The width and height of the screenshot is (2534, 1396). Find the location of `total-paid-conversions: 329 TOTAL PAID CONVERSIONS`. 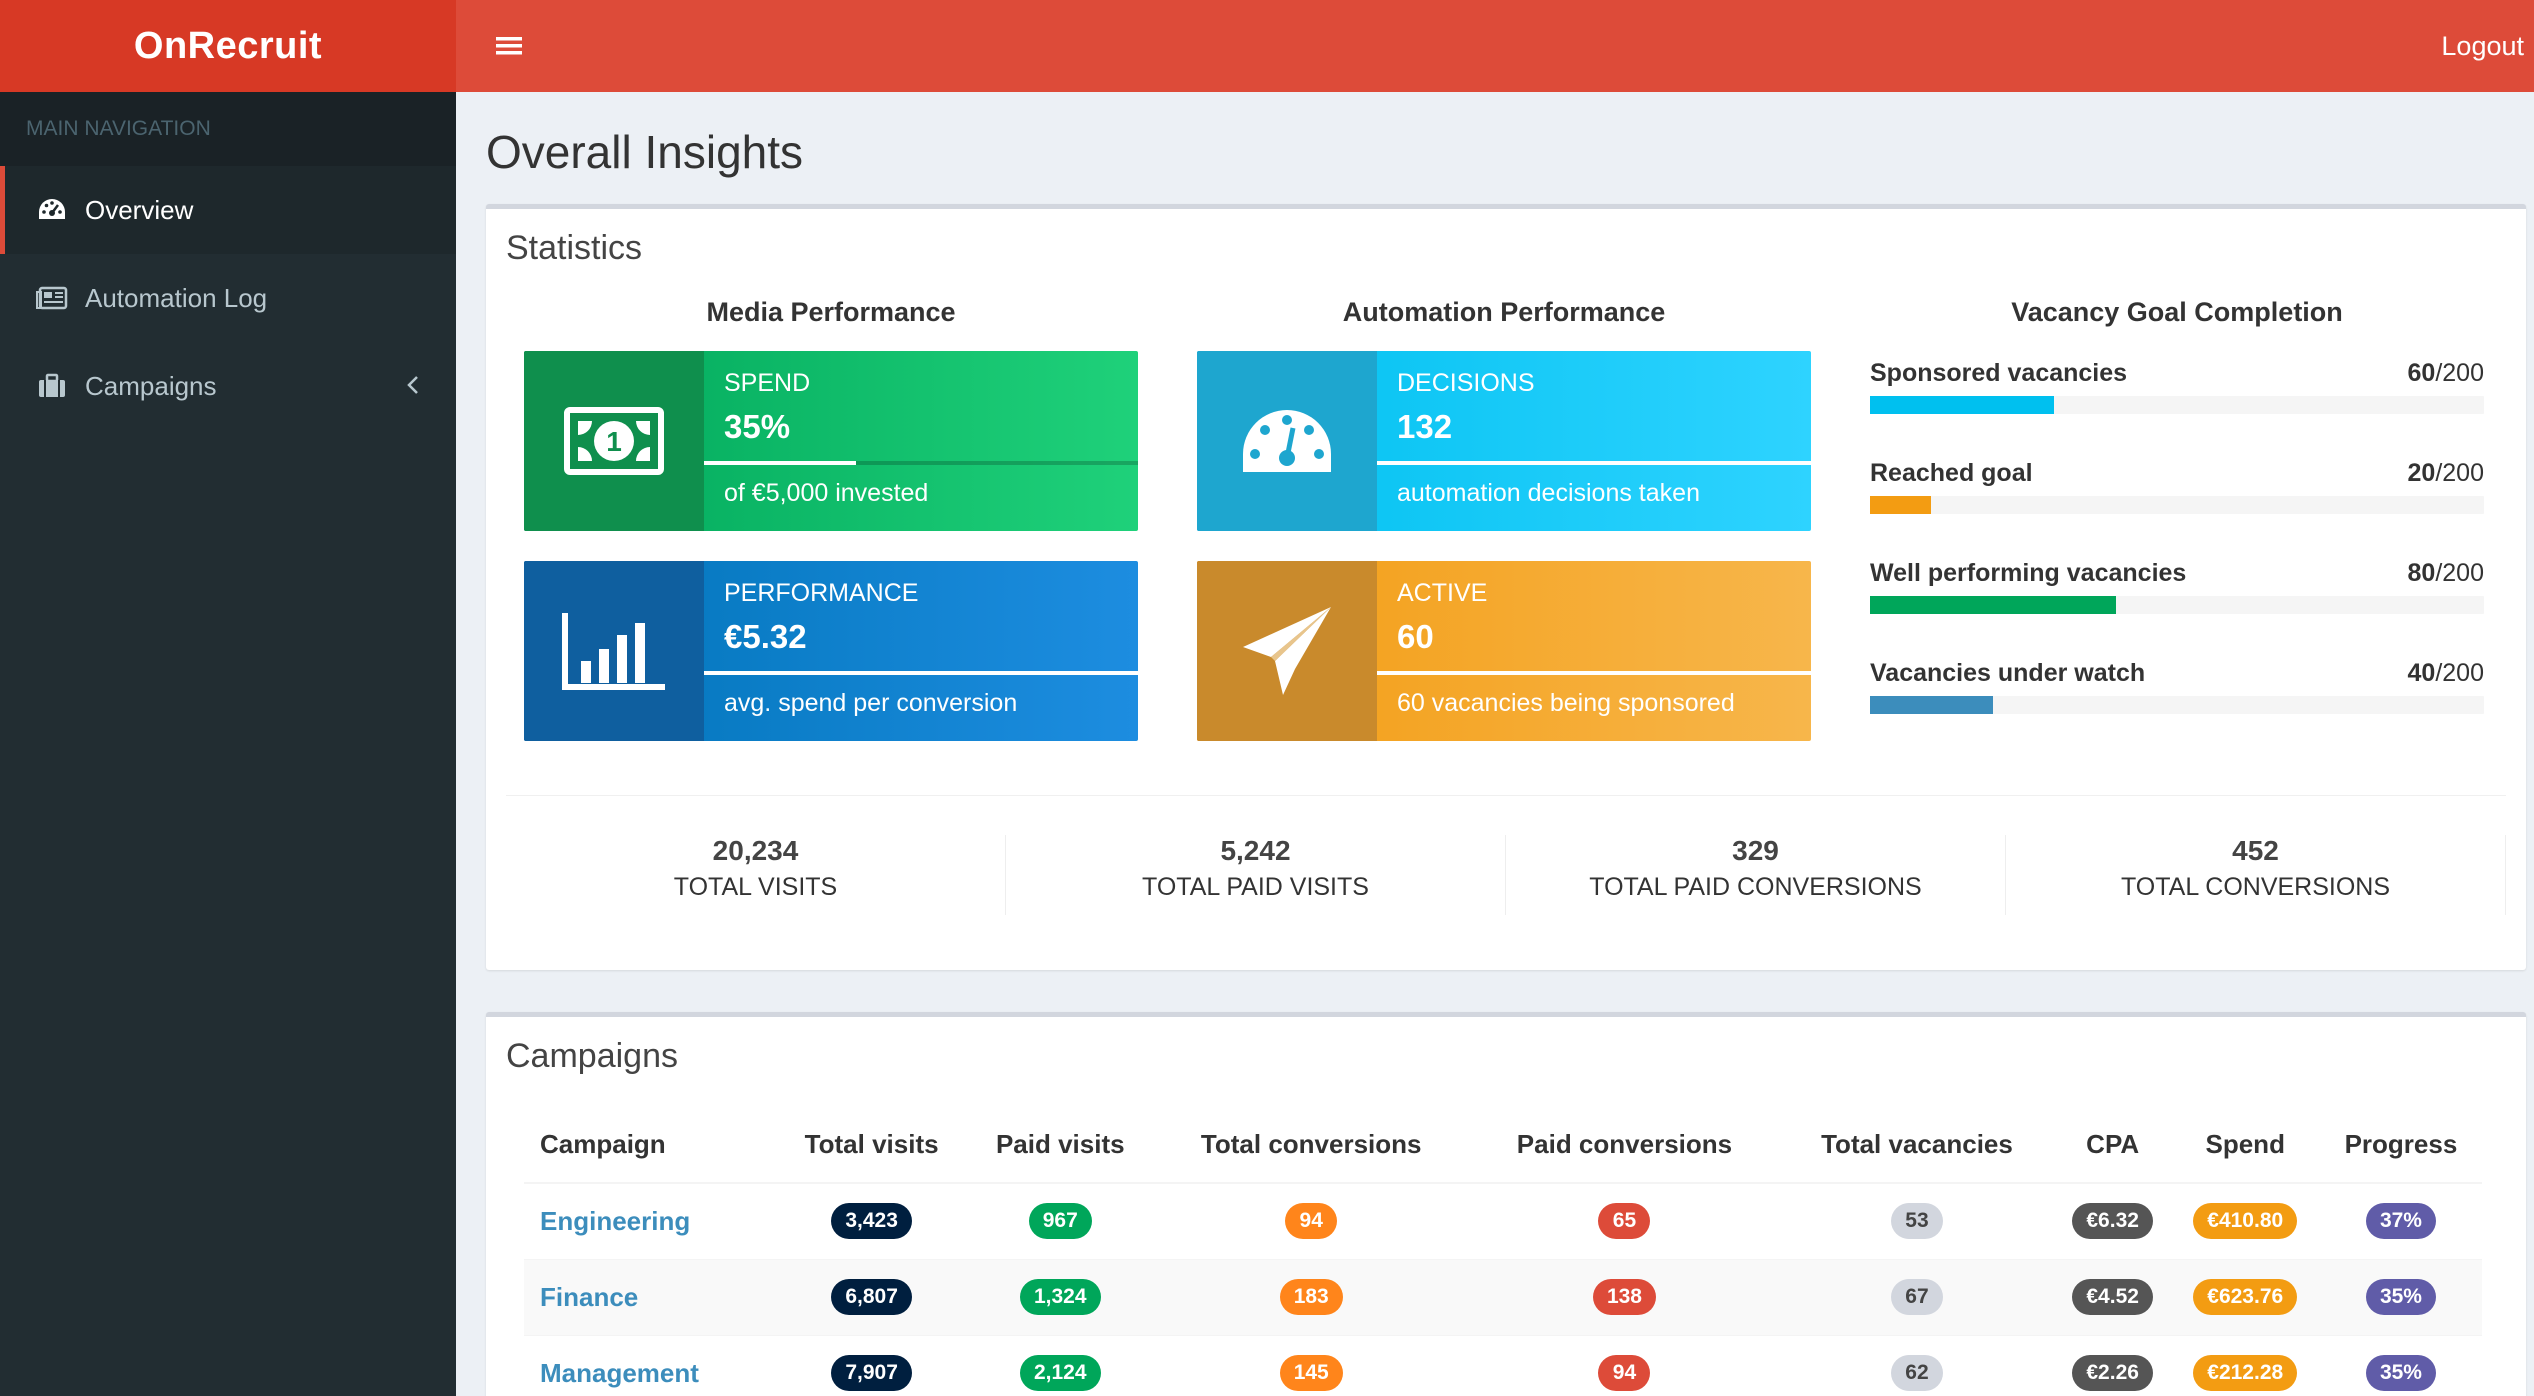

total-paid-conversions: 329 TOTAL PAID CONVERSIONS is located at coordinates (1756, 875).